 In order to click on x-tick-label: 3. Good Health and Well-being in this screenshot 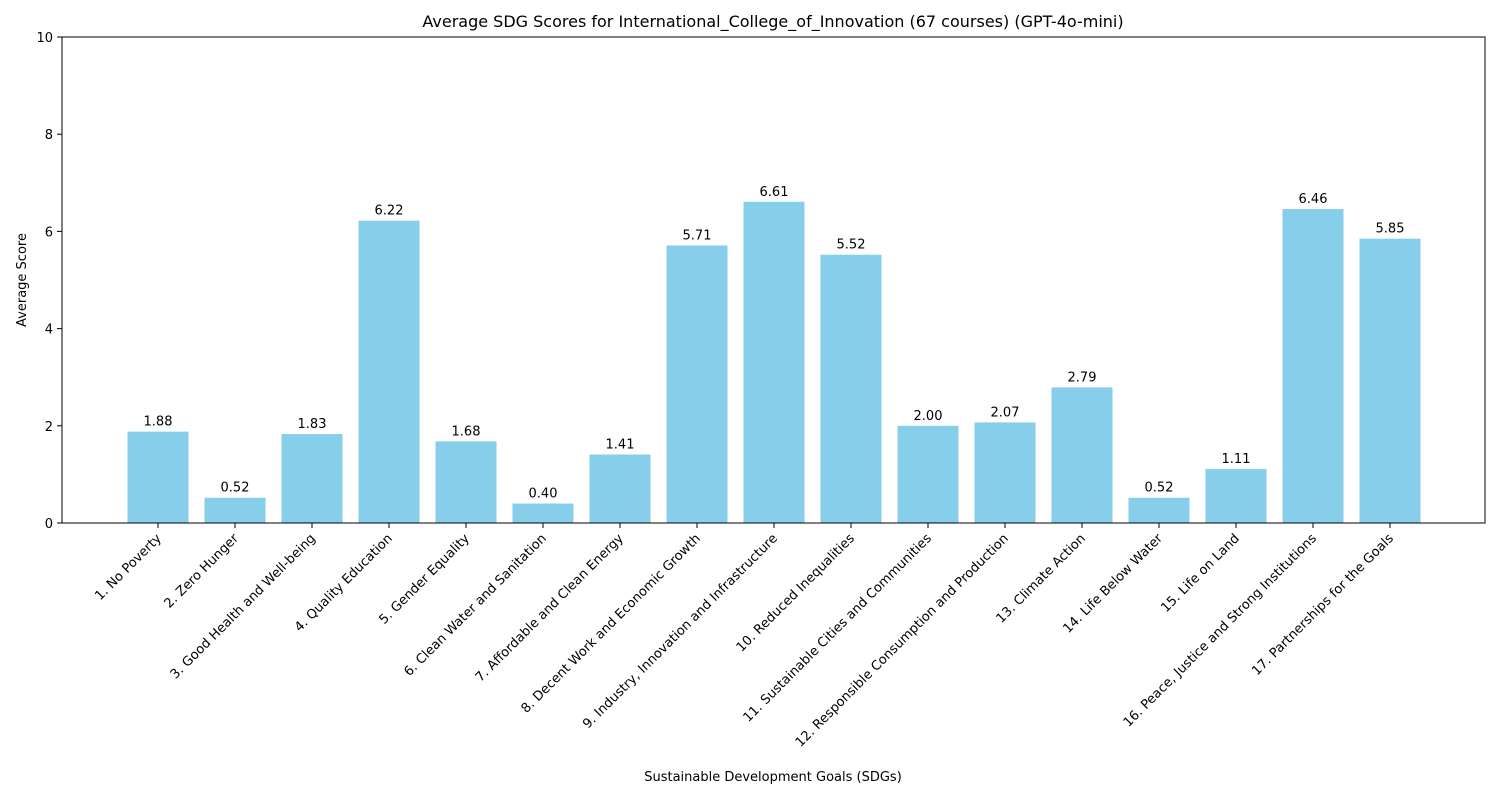, I will do `click(243, 606)`.